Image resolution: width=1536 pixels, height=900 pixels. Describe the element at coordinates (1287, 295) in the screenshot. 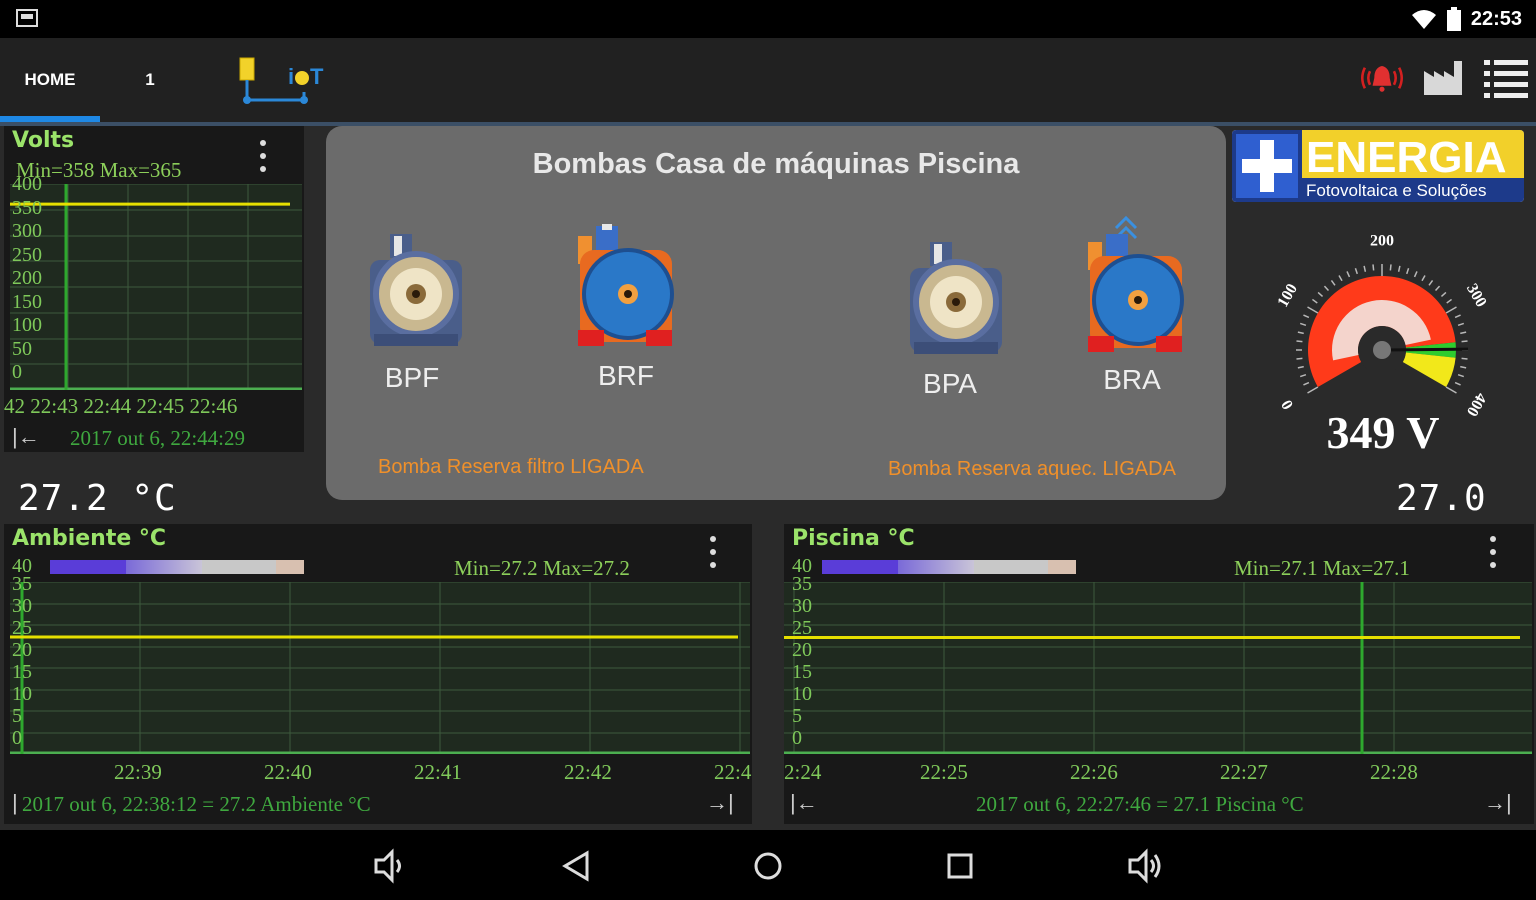

I see `gauge-tick-label: 100` at that location.